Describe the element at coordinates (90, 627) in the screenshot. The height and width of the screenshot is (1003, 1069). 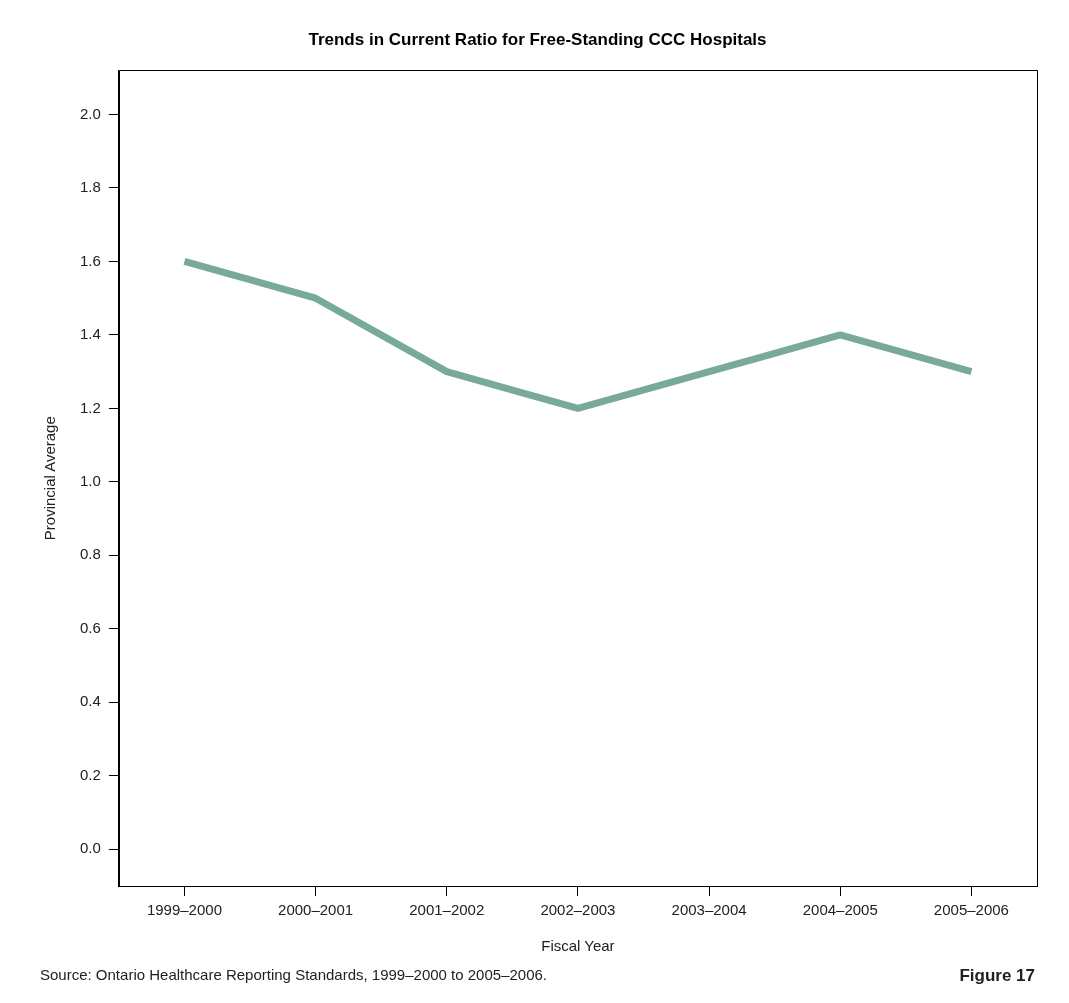
I see `y-tick-label: 0.6` at that location.